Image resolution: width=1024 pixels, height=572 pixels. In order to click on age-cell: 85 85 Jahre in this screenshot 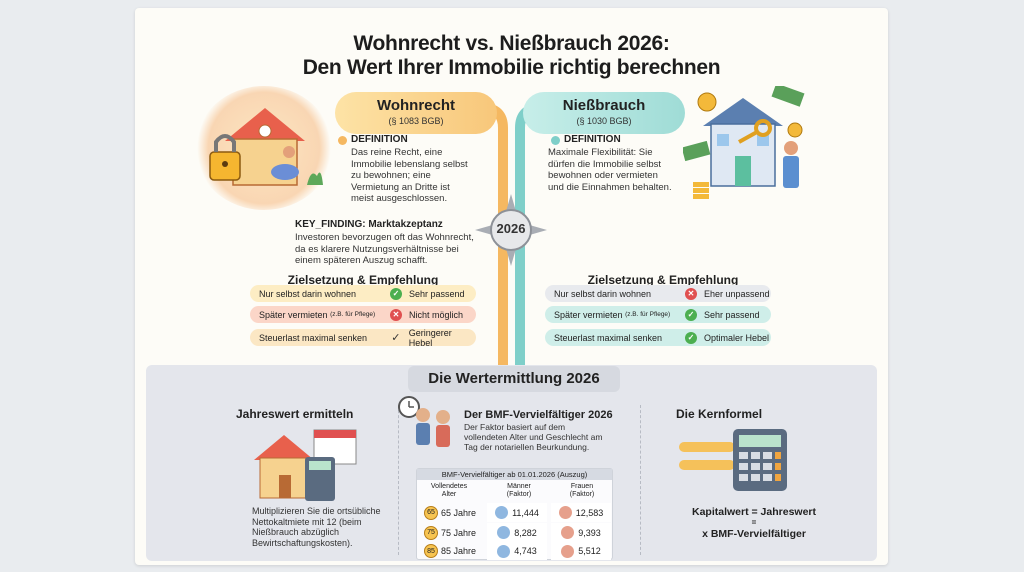, I will do `click(450, 551)`.